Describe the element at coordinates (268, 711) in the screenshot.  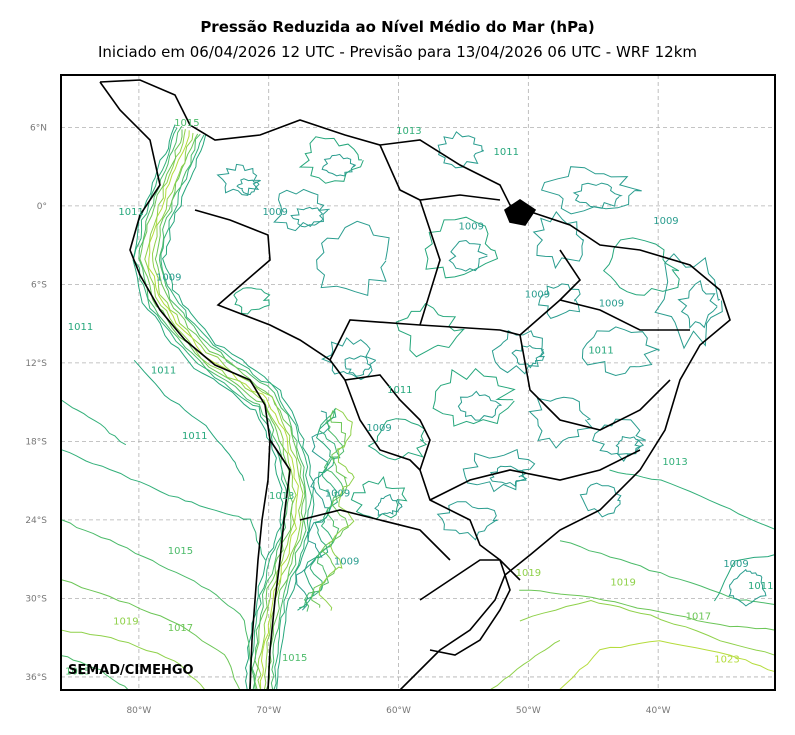
I see `lon-tick-label: 70°W` at that location.